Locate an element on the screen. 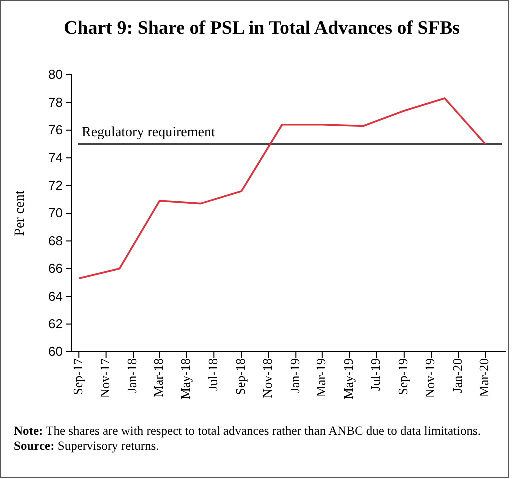 Image resolution: width=520 pixels, height=479 pixels. x-tick-label: Nov-17 is located at coordinates (104, 378).